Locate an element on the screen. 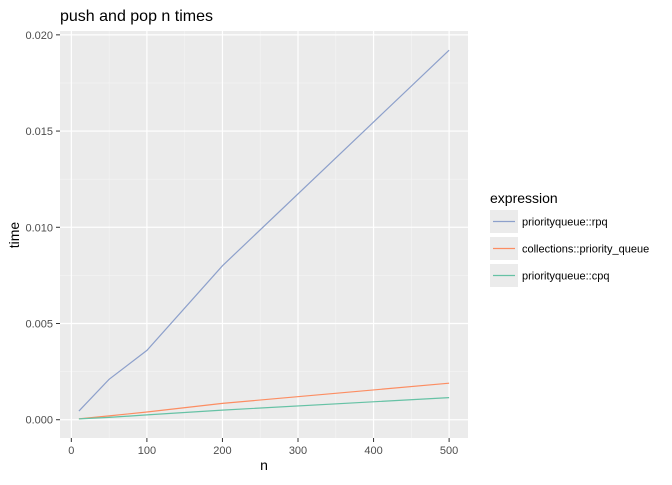 The height and width of the screenshot is (485, 672). legend-item-label: collections::priority_queue is located at coordinates (585, 250).